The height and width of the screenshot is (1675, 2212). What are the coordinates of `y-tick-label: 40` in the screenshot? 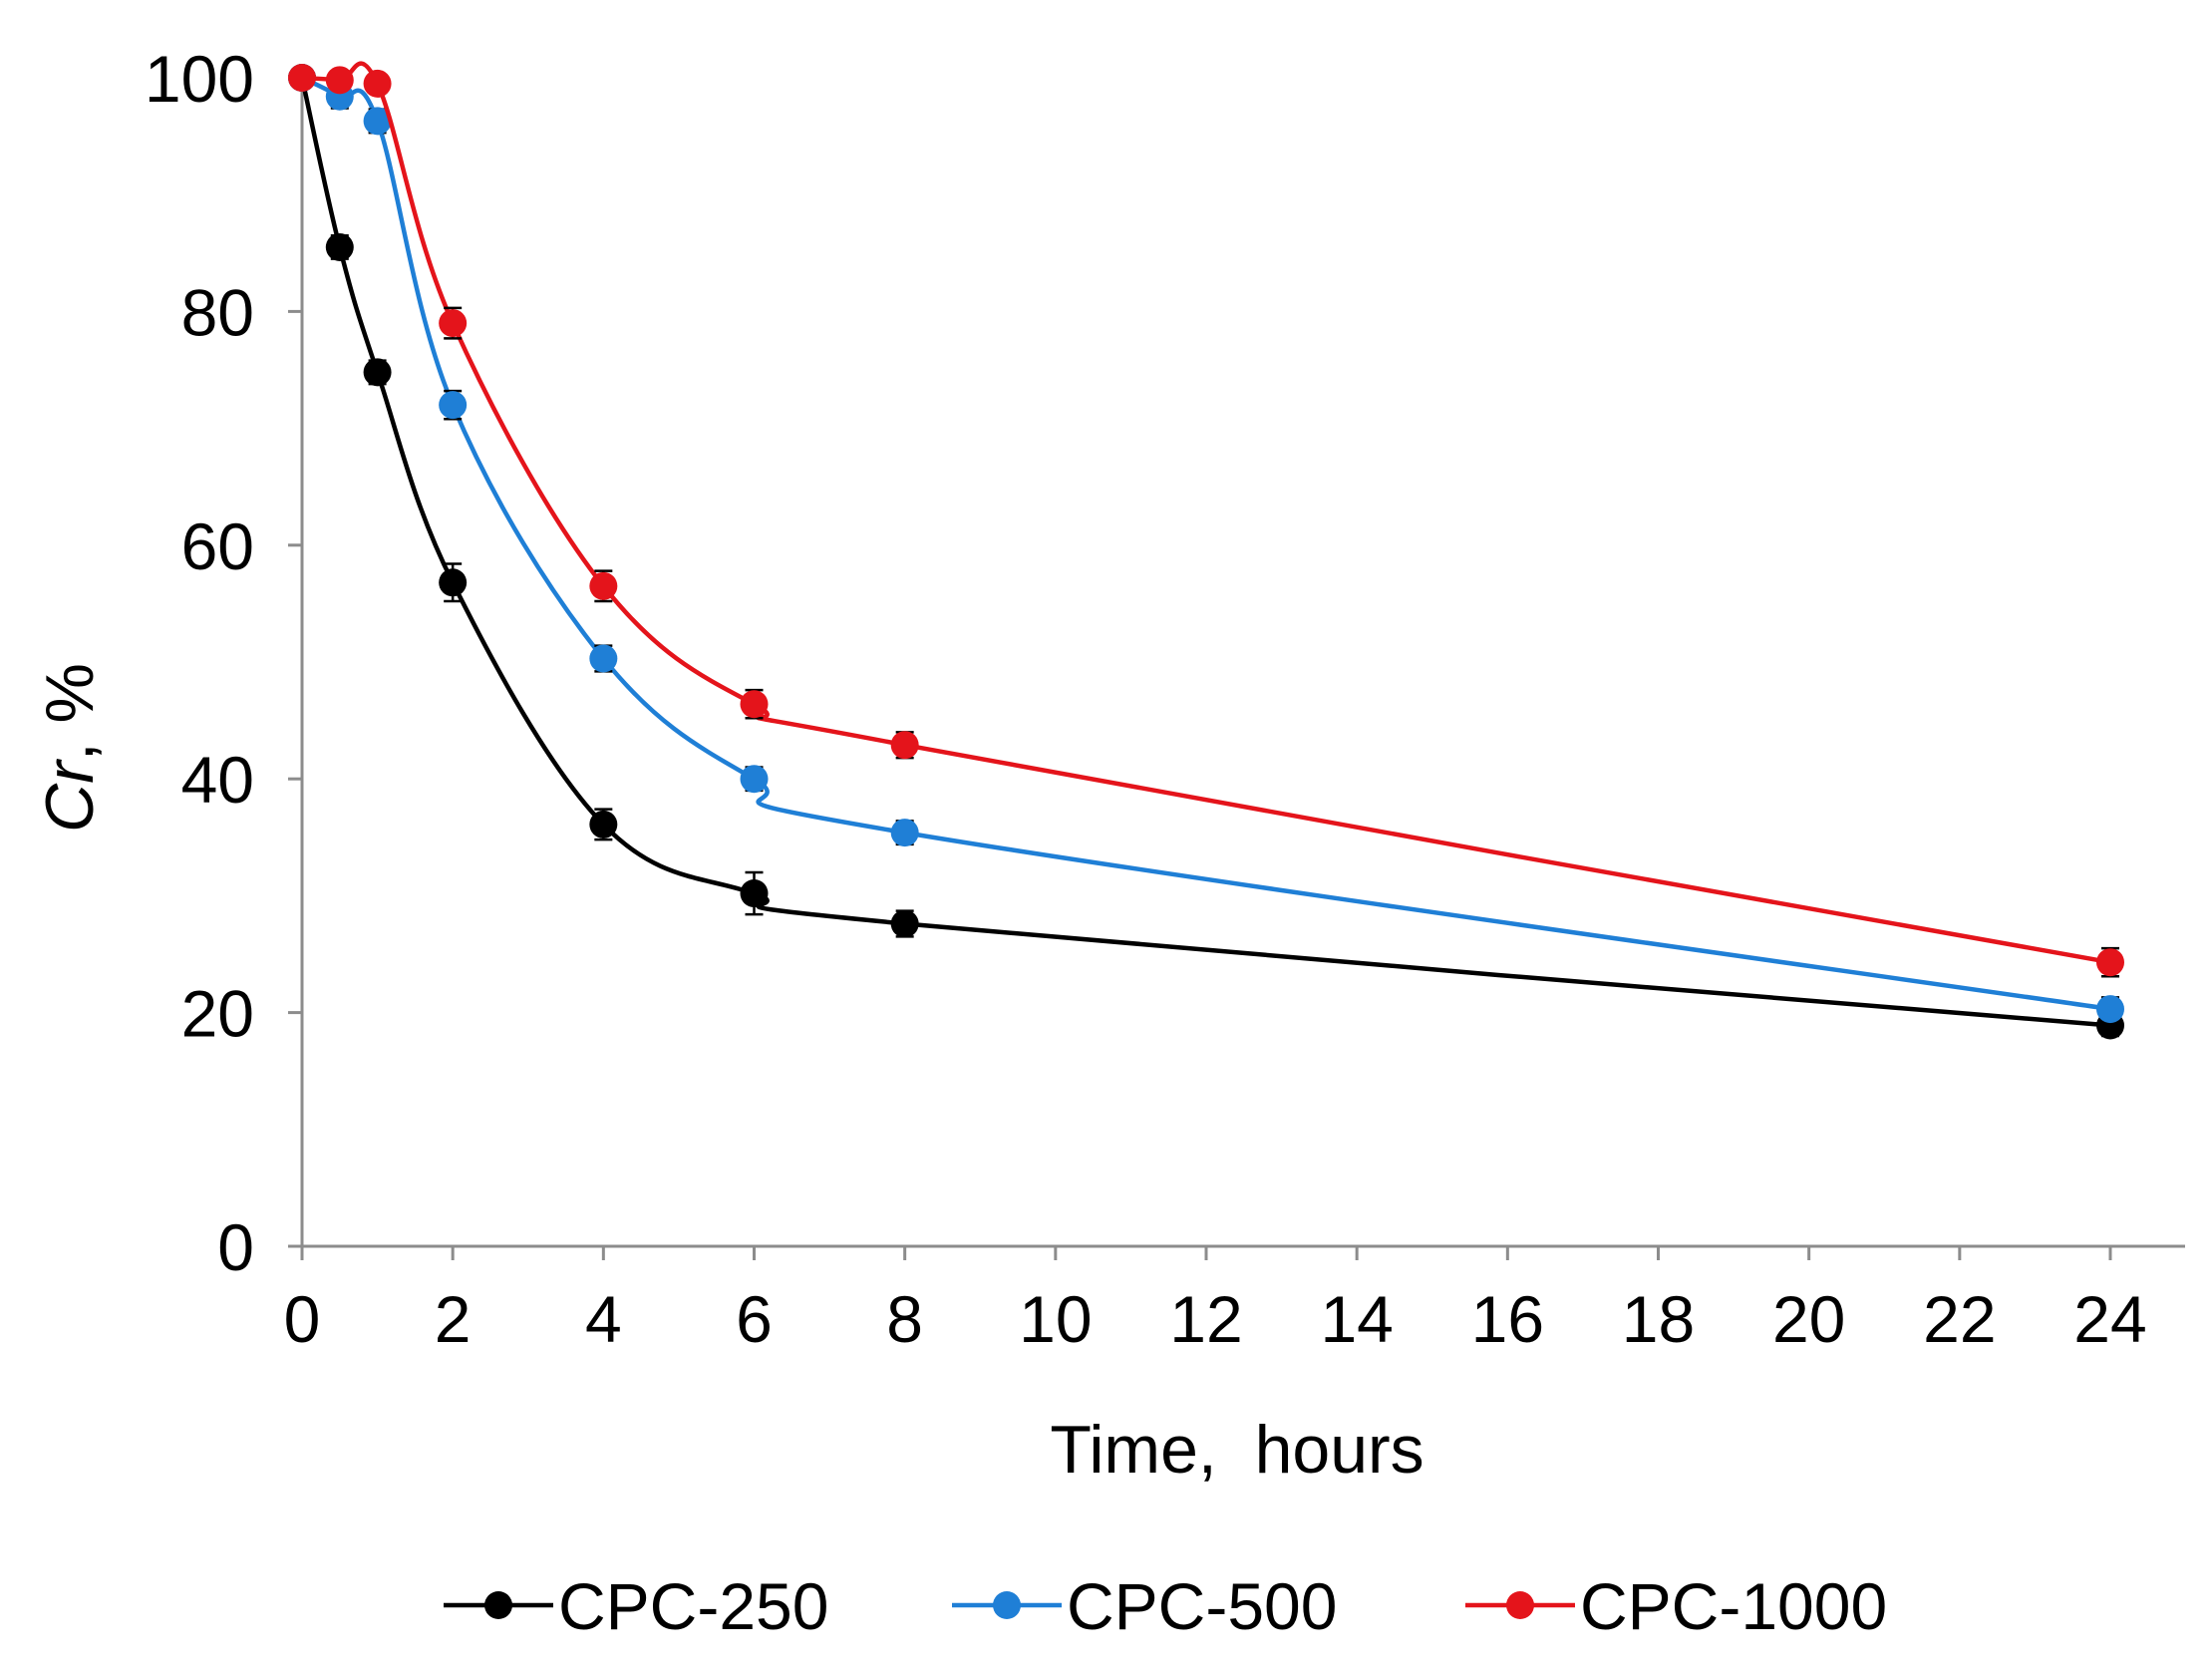 It's located at (217, 780).